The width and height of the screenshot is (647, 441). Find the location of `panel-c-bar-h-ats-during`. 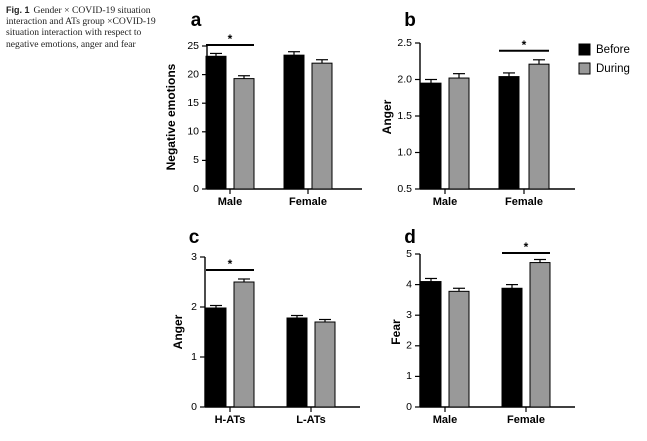

panel-c-bar-h-ats-during is located at coordinates (244, 344).